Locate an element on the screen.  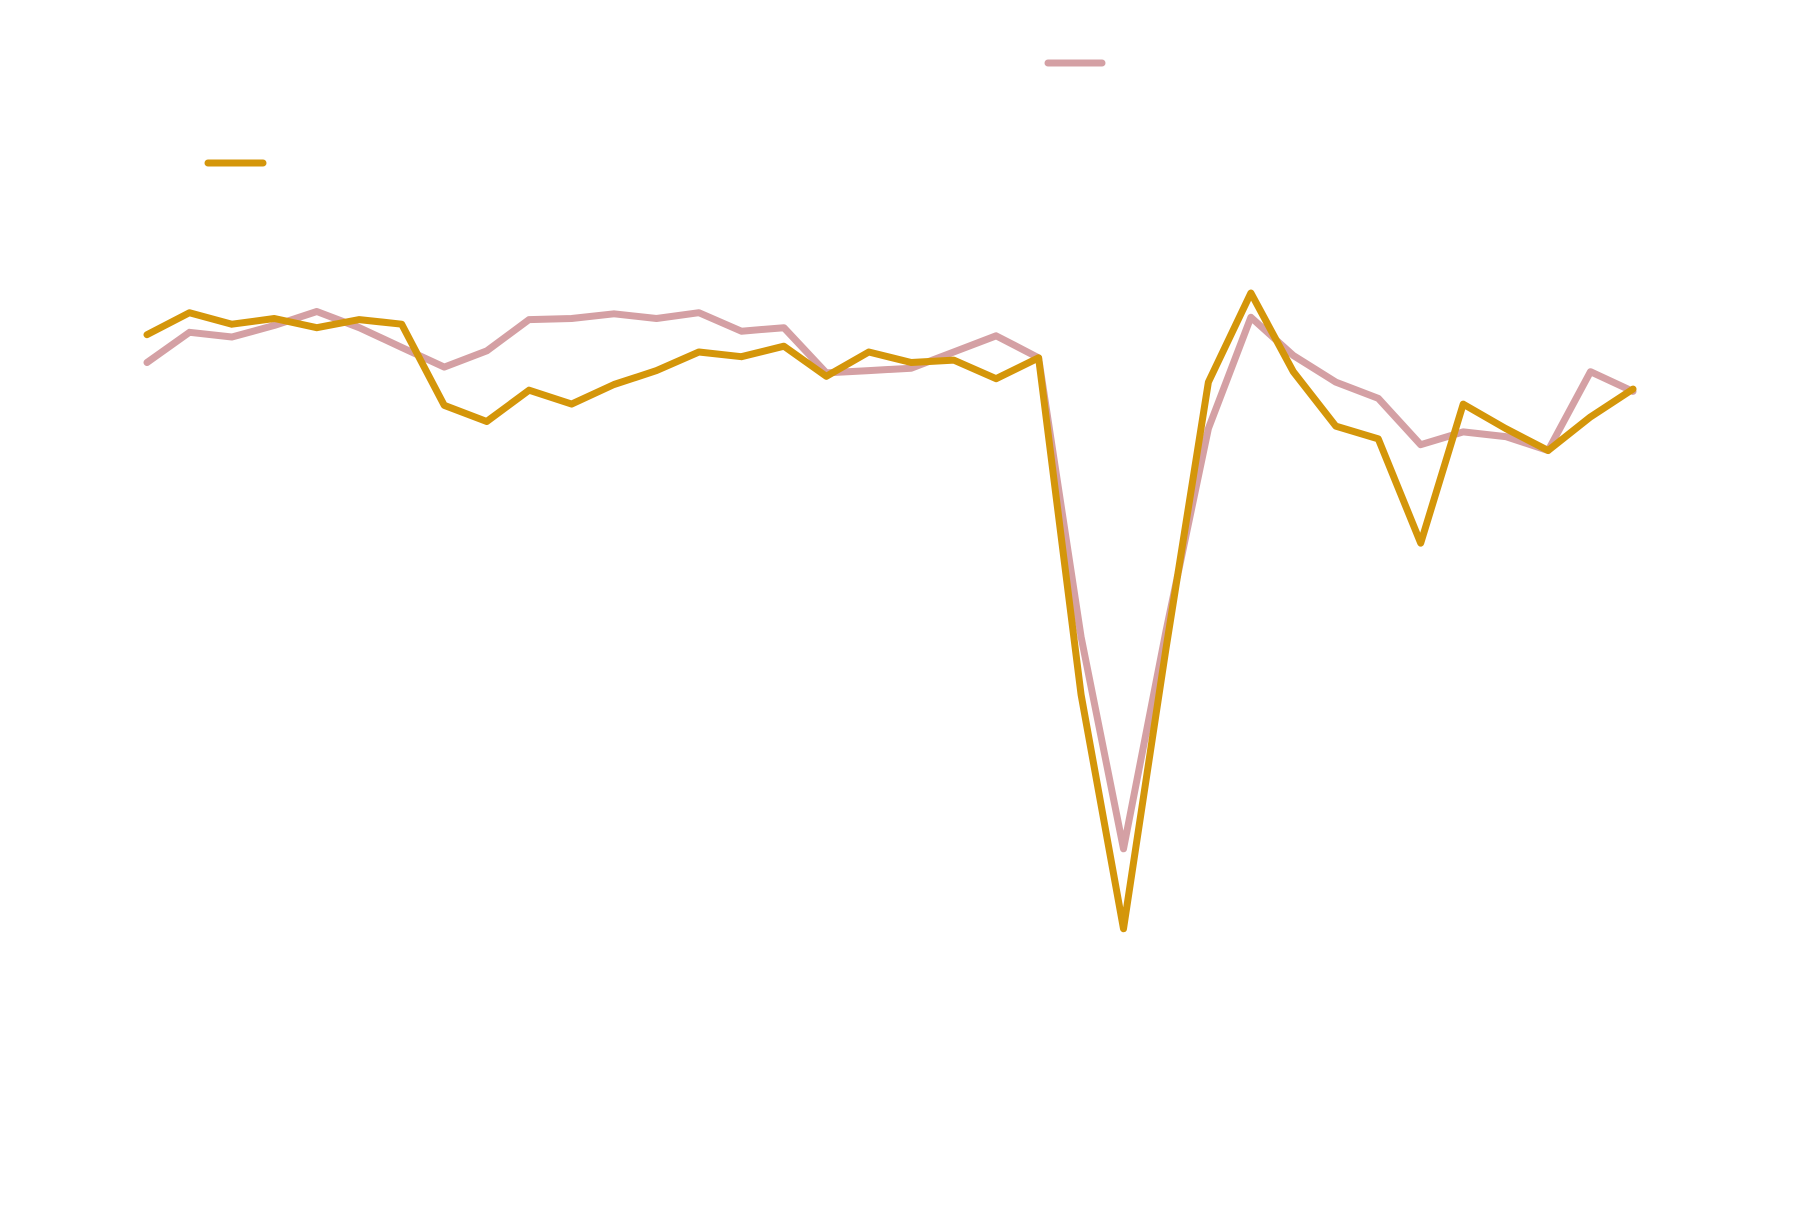
legend is located at coordinates (655, 113).